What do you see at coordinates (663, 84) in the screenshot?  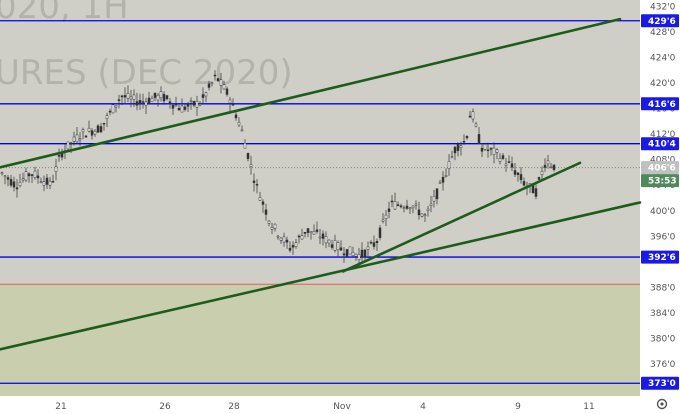 I see `price-tick-3: 420'0` at bounding box center [663, 84].